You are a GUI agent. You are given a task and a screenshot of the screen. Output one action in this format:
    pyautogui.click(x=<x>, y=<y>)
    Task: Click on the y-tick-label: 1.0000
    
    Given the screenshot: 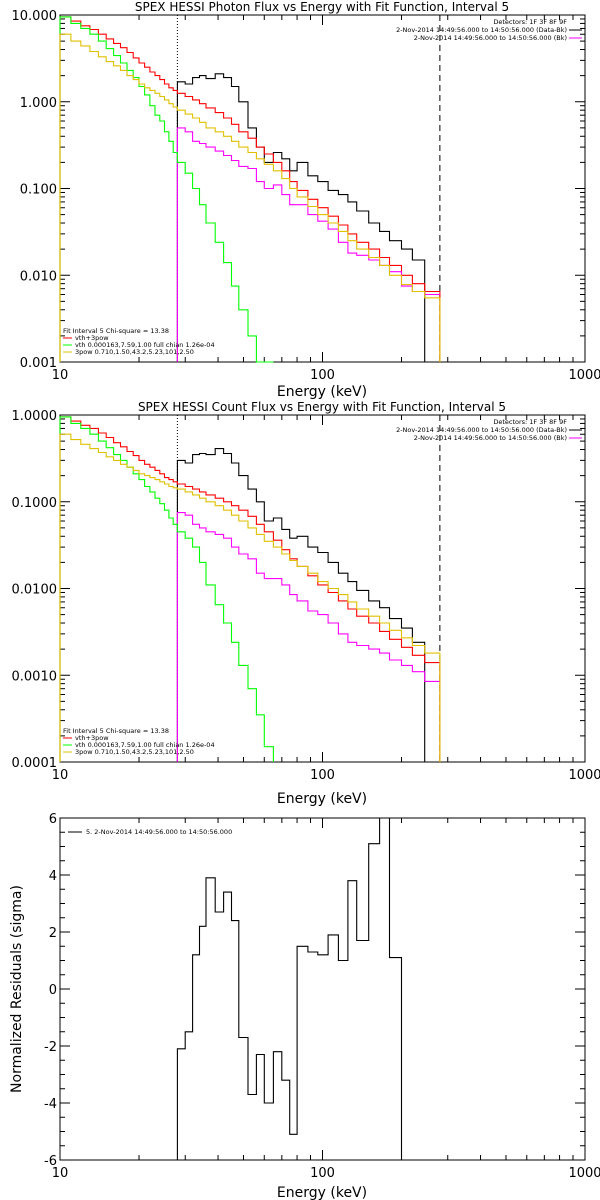 What is the action you would take?
    pyautogui.click(x=35, y=416)
    